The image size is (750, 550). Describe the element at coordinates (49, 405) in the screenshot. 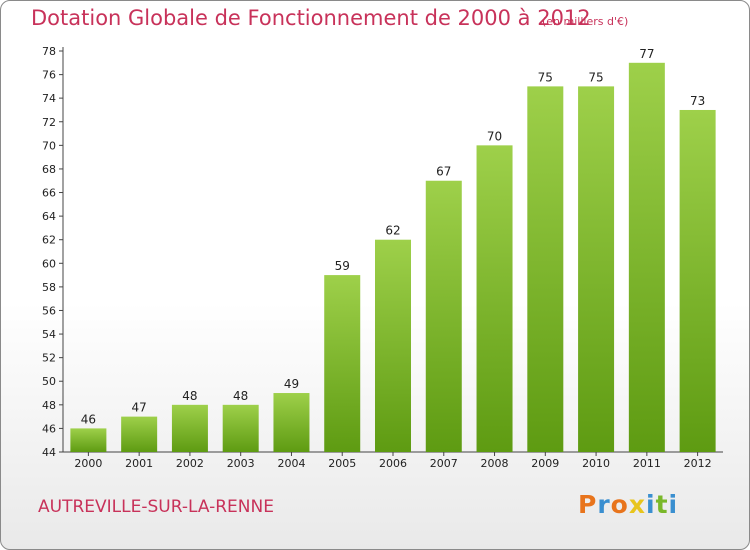

I see `y-tick-label: 48` at that location.